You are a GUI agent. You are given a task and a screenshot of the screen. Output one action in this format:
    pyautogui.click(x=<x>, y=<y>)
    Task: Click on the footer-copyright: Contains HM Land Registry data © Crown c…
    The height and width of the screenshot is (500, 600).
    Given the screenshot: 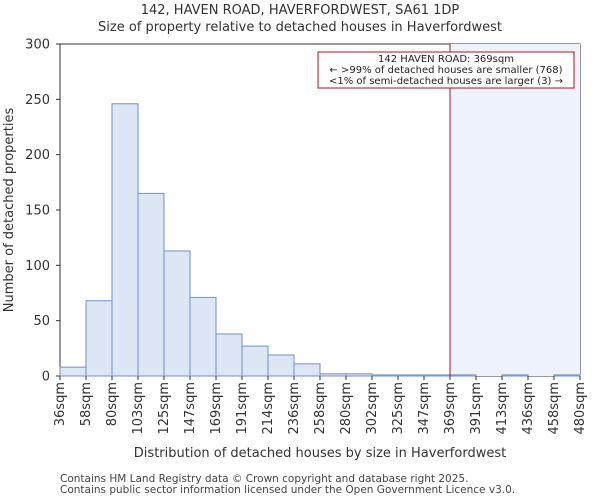 What is the action you would take?
    pyautogui.click(x=264, y=479)
    